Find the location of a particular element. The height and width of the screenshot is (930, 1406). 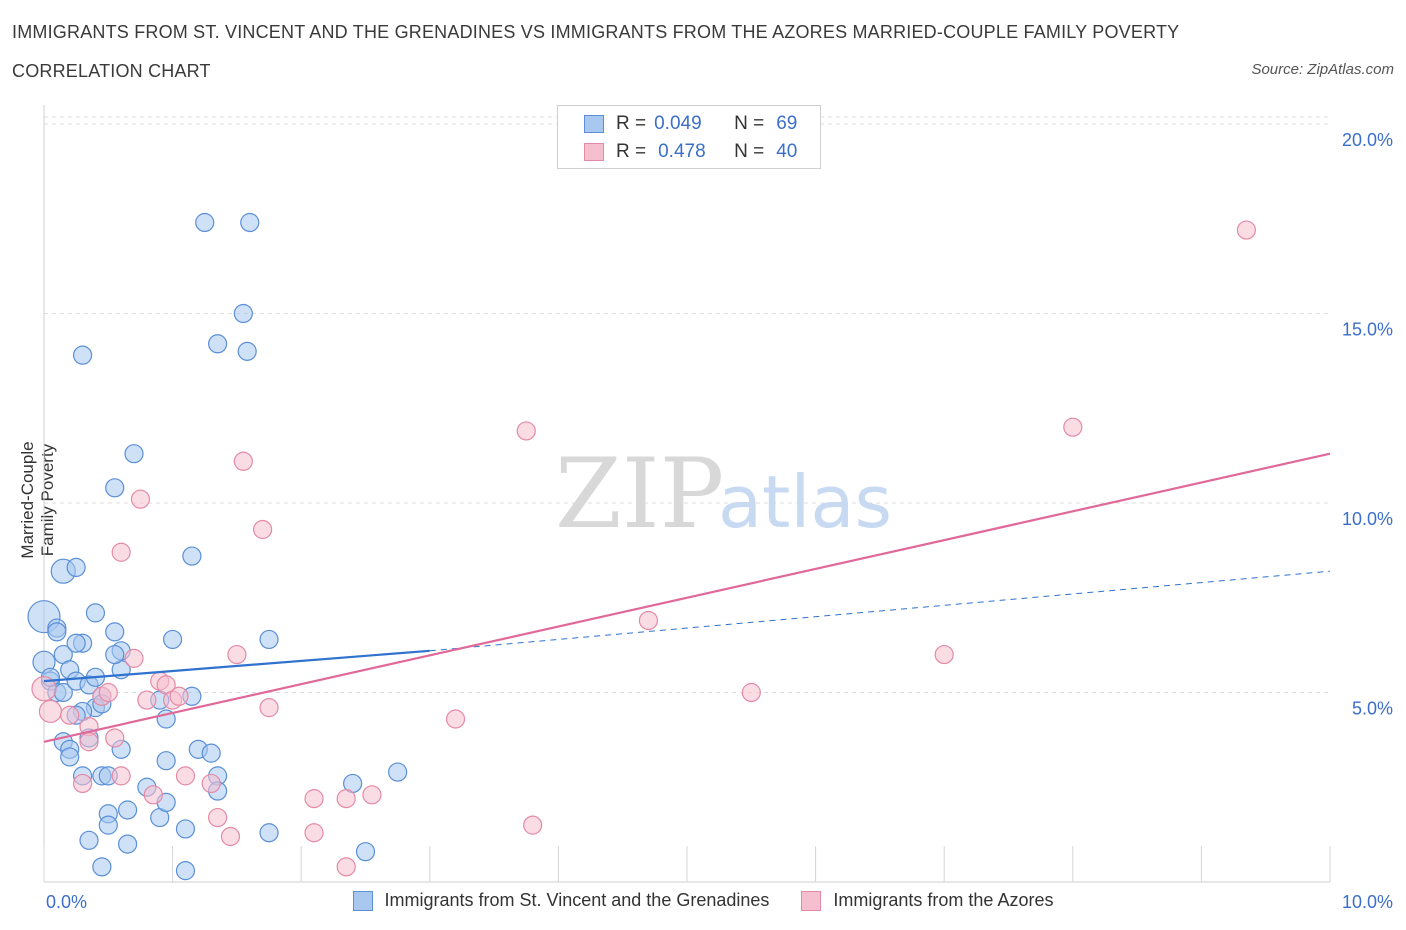

watermark-atlas: atlas is located at coordinates (805, 502).